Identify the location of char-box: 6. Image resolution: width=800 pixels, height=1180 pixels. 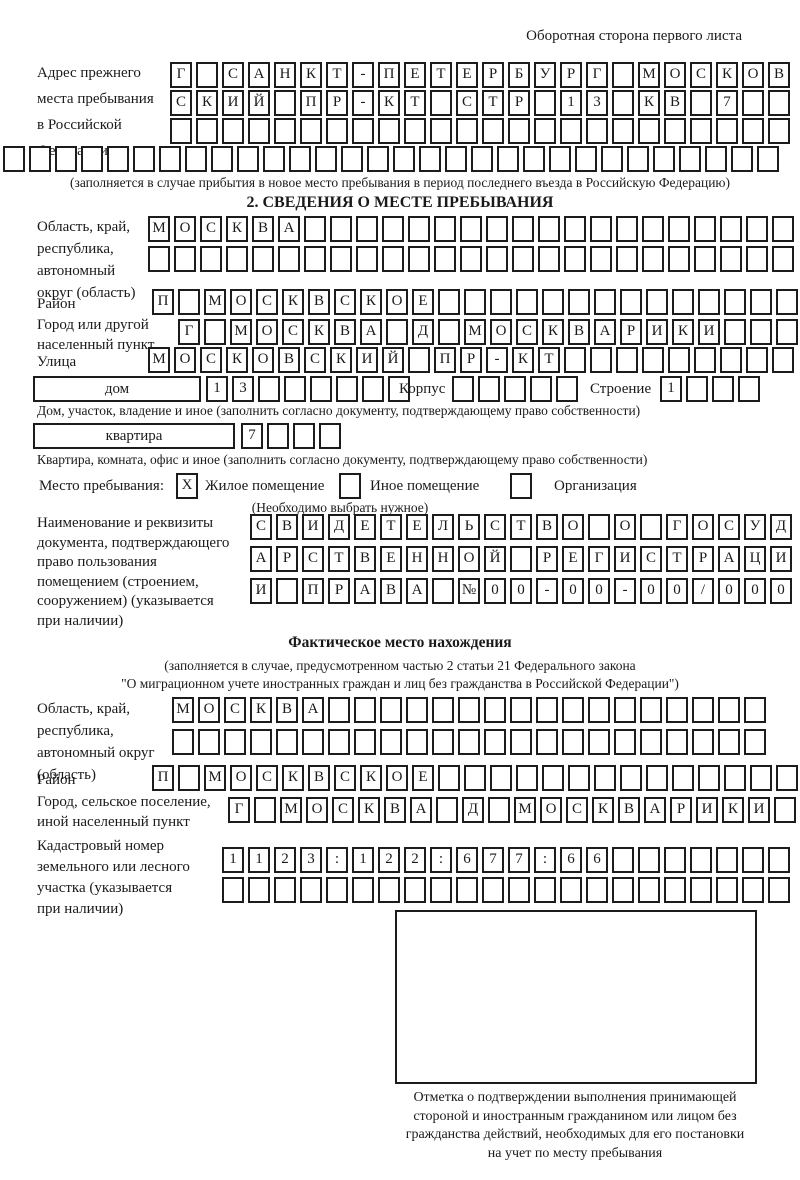
(467, 860).